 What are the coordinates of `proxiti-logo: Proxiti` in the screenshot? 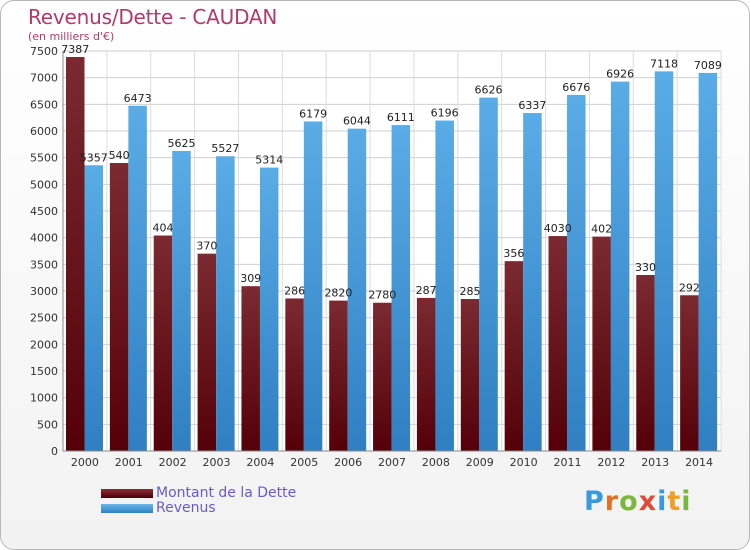 It's located at (638, 501).